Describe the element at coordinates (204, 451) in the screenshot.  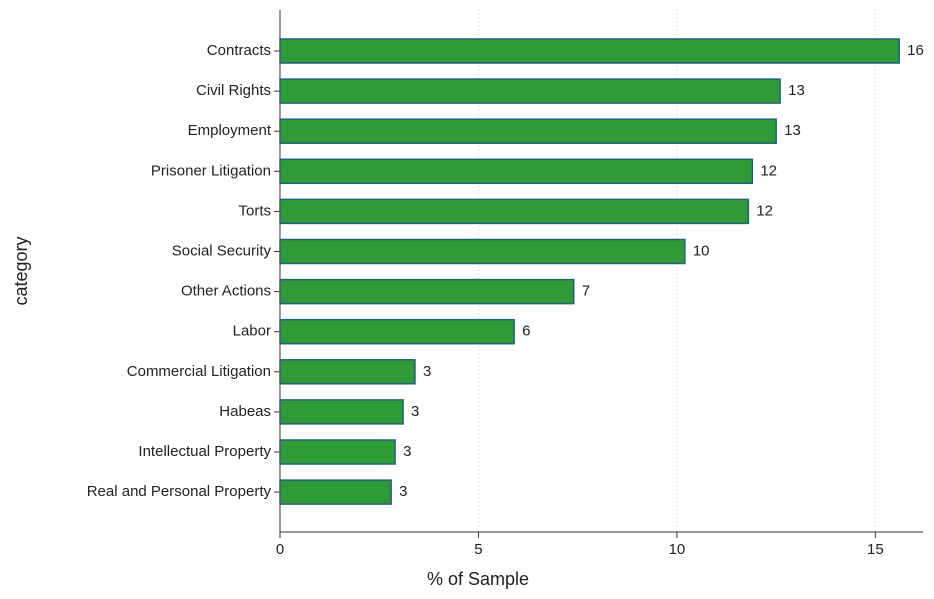
I see `y-tick-label: Intellectual Property` at that location.